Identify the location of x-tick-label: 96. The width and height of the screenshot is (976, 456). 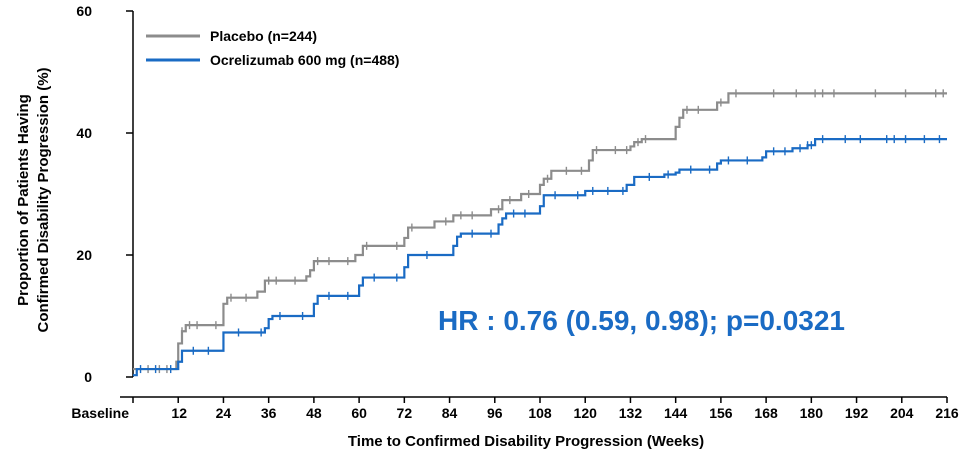
(495, 413).